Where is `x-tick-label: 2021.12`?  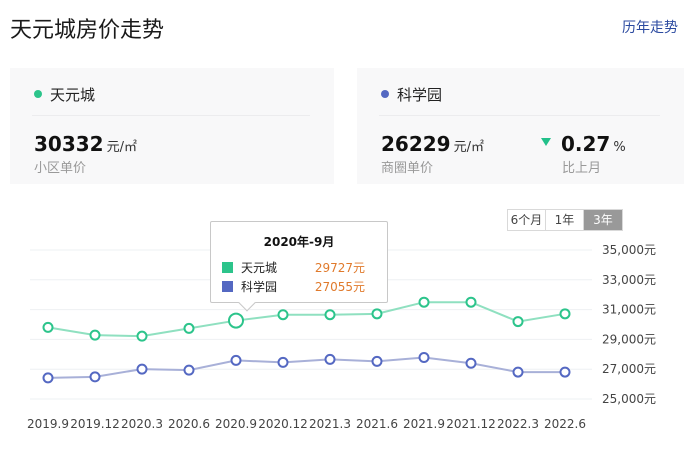
x-tick-label: 2021.12 is located at coordinates (471, 424).